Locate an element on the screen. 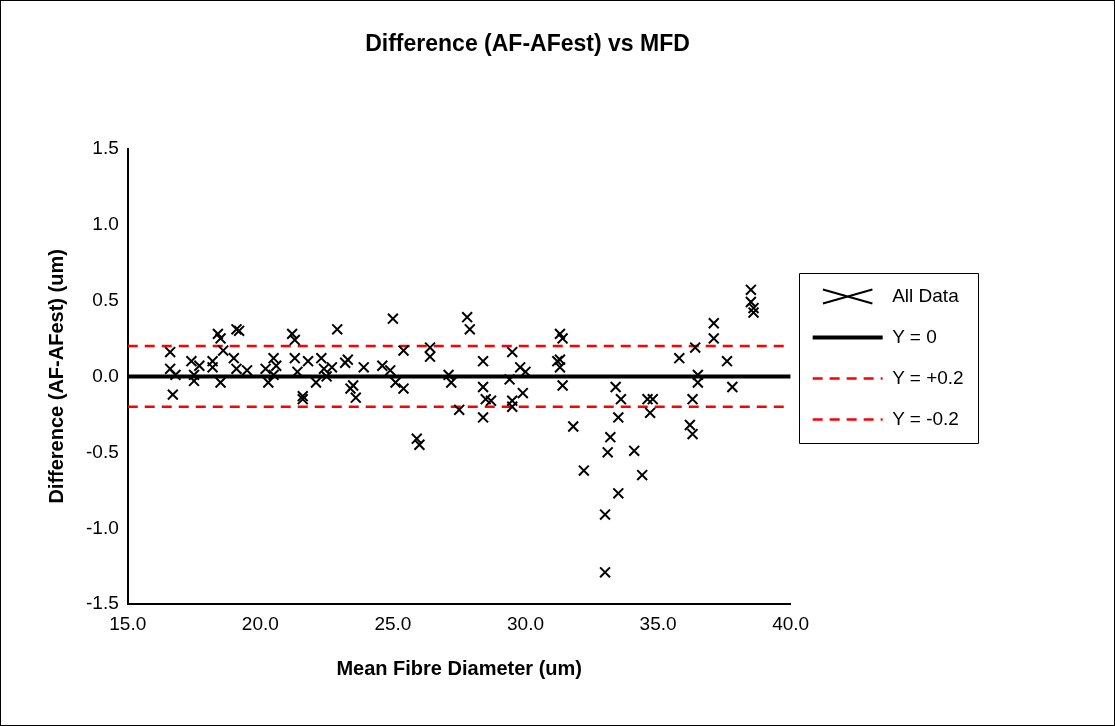 The width and height of the screenshot is (1115, 726). x-tick-label: 30.0 is located at coordinates (525, 623).